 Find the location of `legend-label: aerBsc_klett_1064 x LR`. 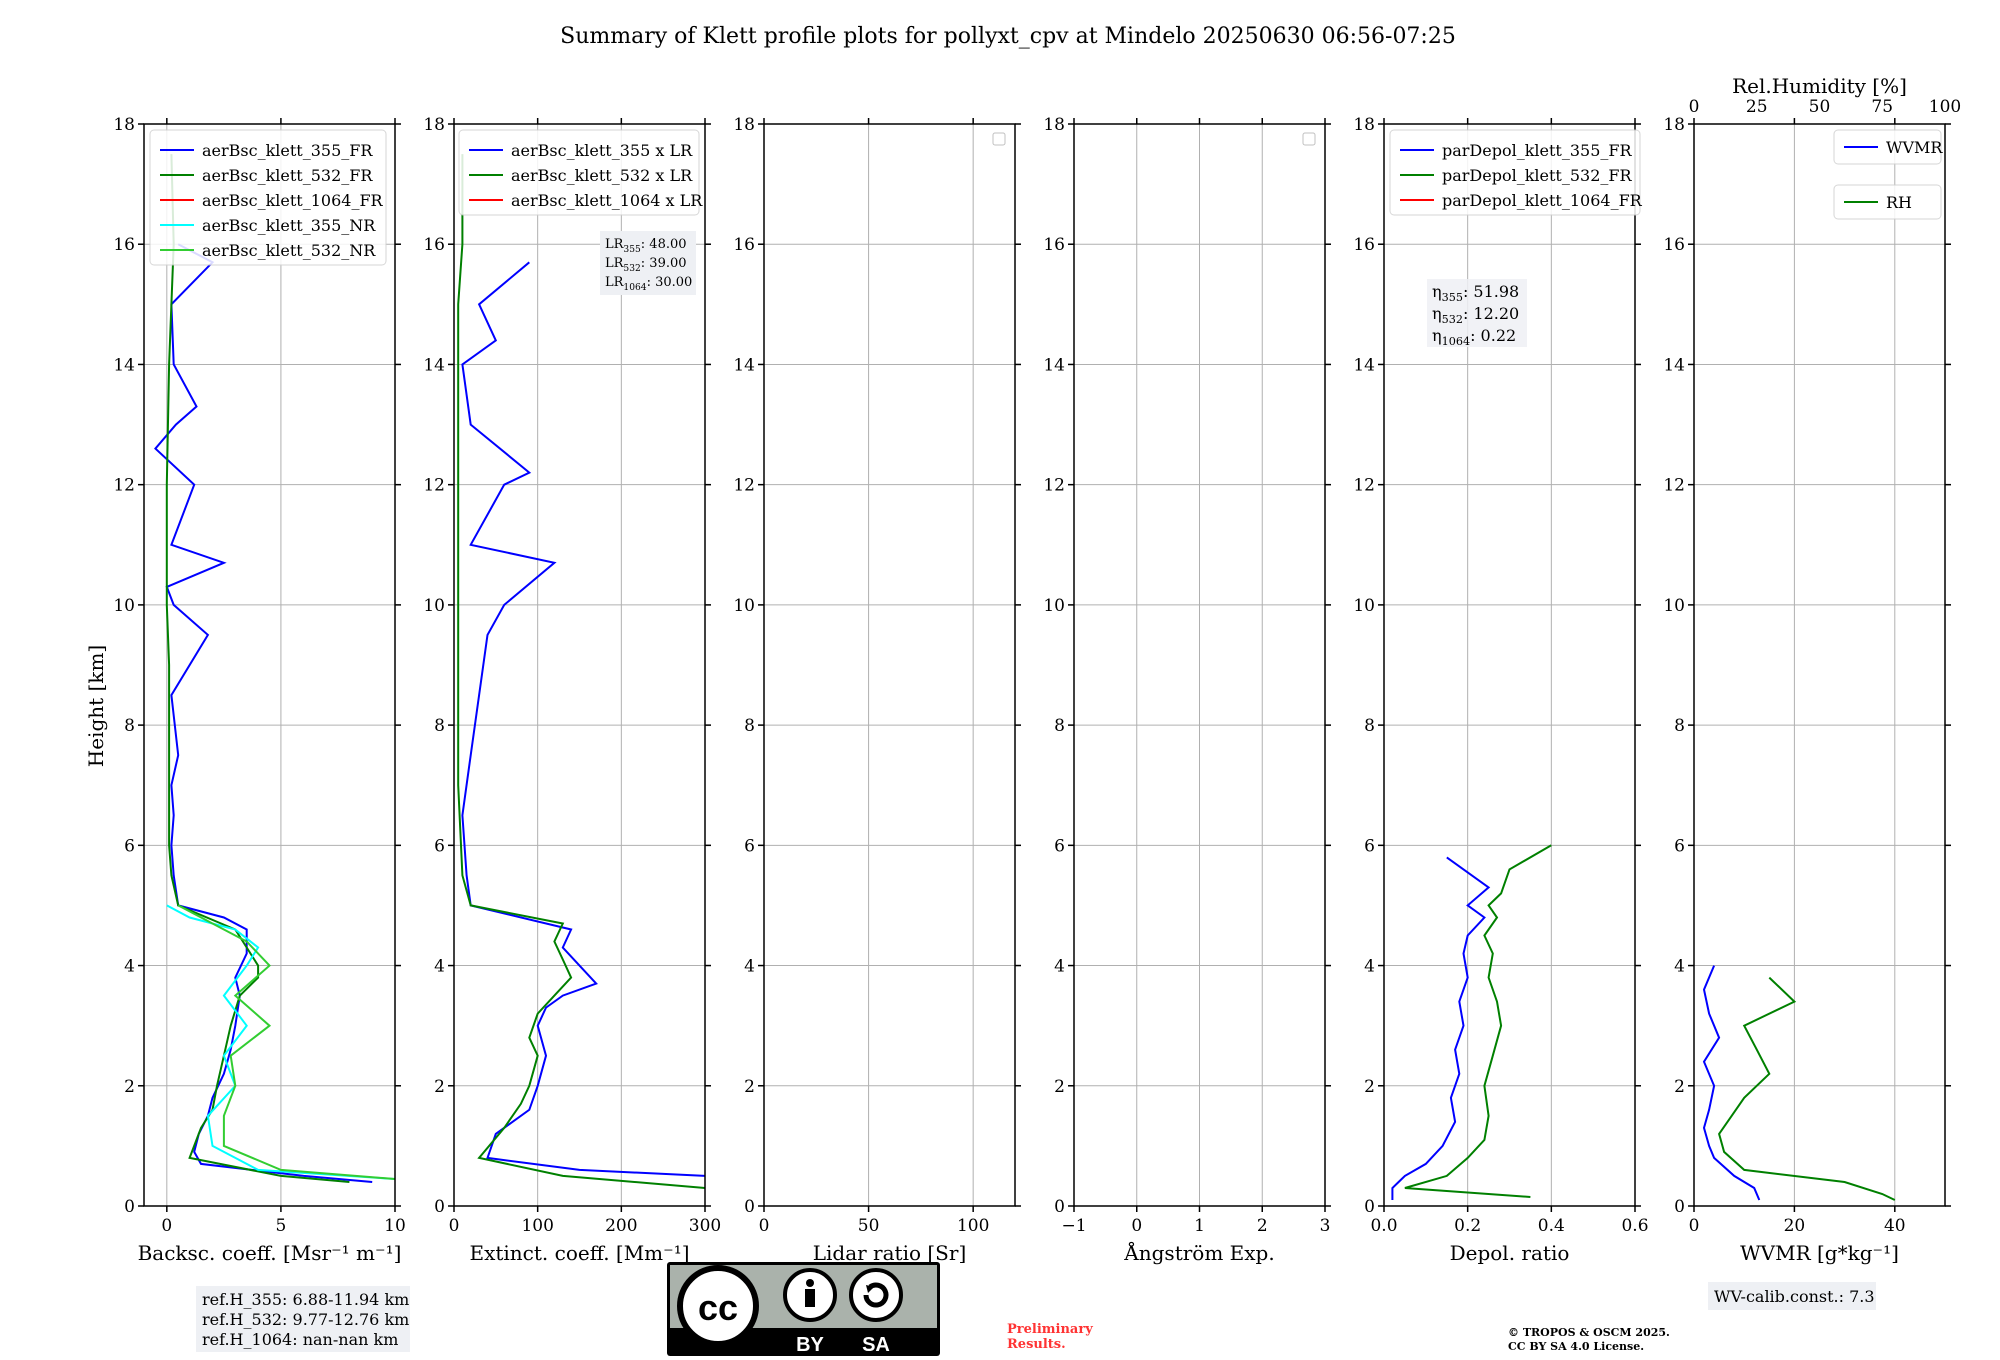

legend-label: aerBsc_klett_1064 x LR is located at coordinates (607, 200).